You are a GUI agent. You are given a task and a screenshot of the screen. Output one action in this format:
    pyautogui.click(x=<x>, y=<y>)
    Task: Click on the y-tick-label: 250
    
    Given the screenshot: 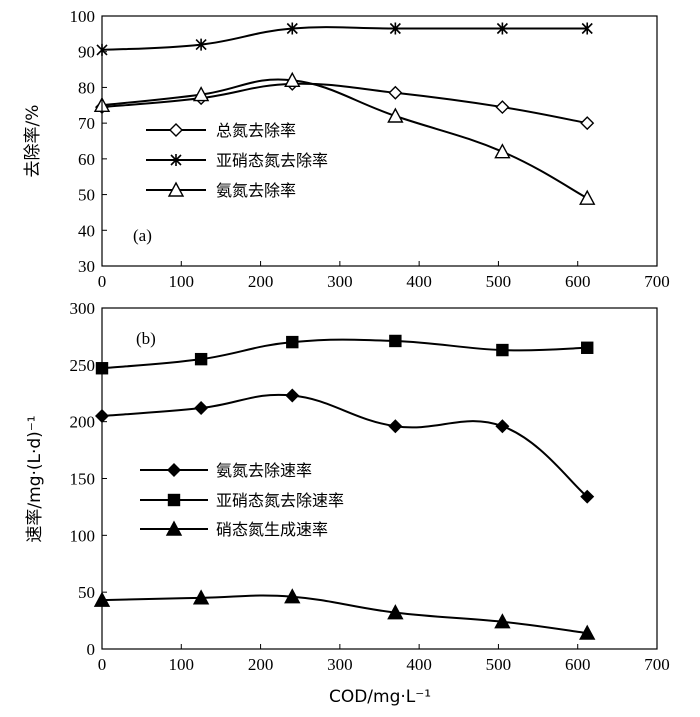 What is the action you would take?
    pyautogui.click(x=83, y=365)
    